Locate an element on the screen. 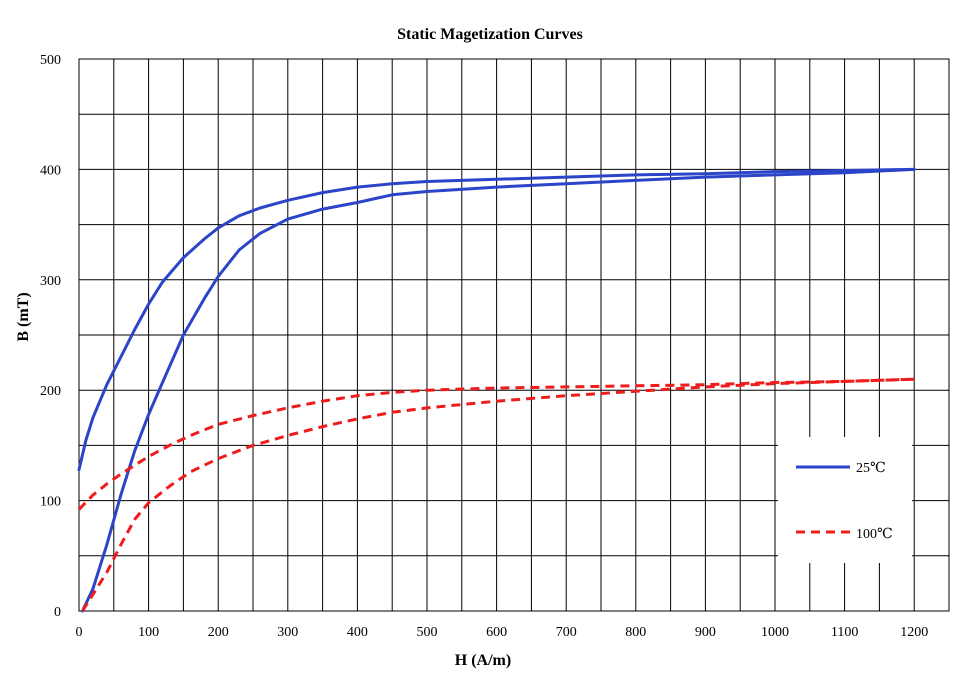 This screenshot has width=979, height=679. legend: 25℃ 100℃ is located at coordinates (845, 500).